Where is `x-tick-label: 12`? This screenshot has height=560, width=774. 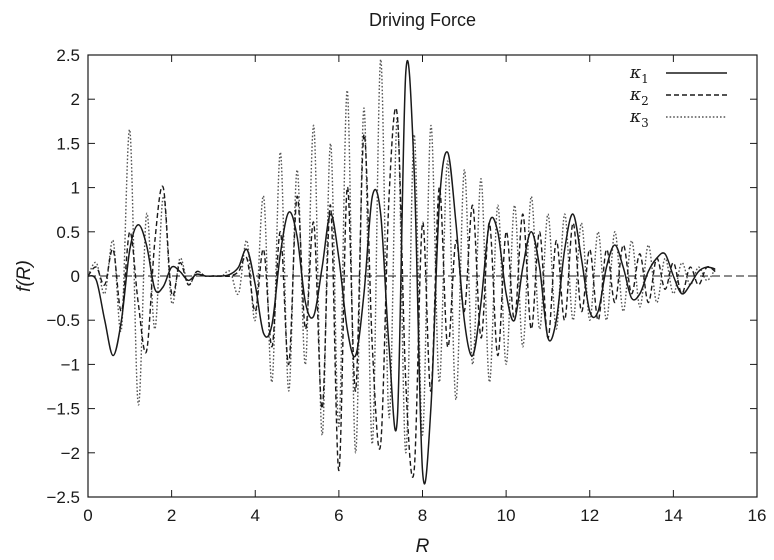
x-tick-label: 12 is located at coordinates (589, 515).